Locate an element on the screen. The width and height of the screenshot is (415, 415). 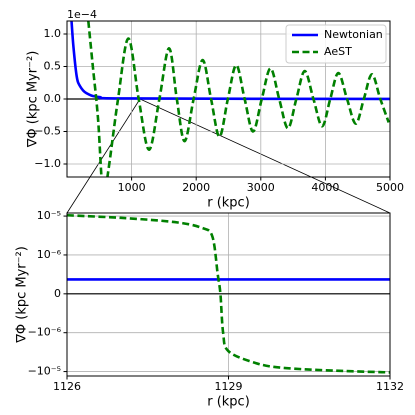
x-tick-label: 4000 is located at coordinates (325, 187).